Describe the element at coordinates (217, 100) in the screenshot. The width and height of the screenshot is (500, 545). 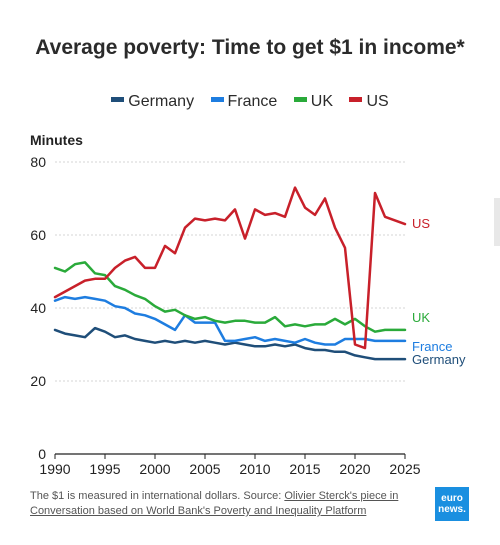
I see `legend-swatch-france` at that location.